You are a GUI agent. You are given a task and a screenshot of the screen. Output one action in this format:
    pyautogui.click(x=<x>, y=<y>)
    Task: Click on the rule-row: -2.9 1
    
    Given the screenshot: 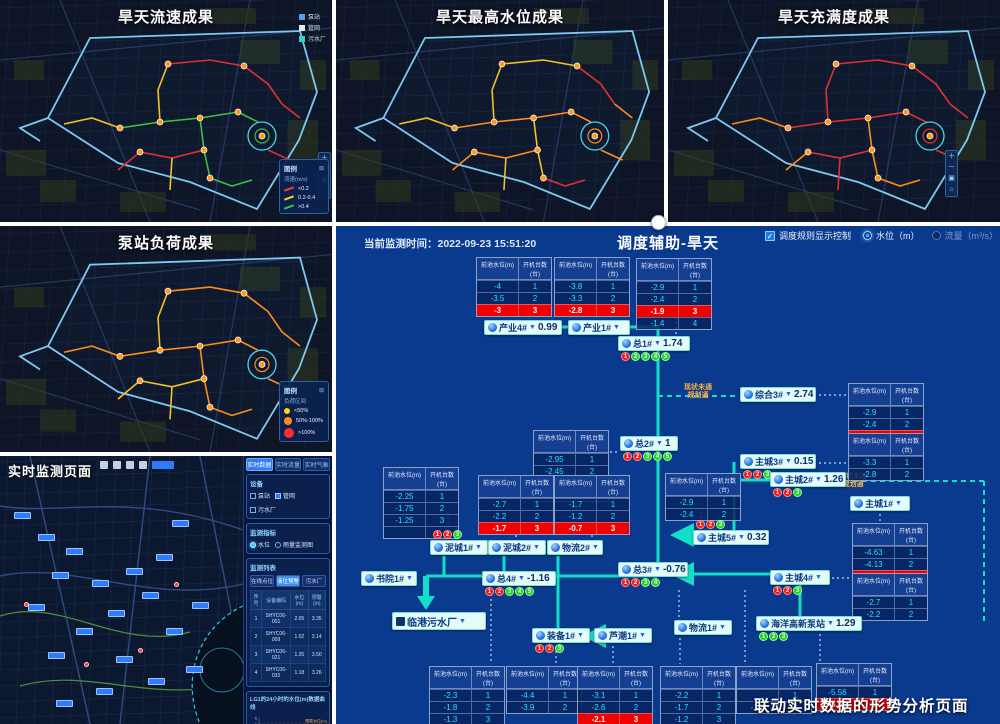 What is the action you would take?
    pyautogui.click(x=703, y=502)
    